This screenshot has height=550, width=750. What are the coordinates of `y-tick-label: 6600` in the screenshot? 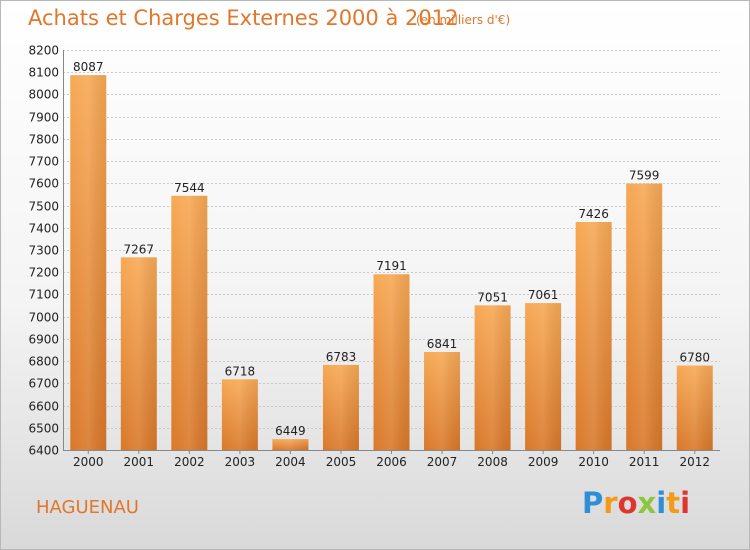 It's located at (43, 407).